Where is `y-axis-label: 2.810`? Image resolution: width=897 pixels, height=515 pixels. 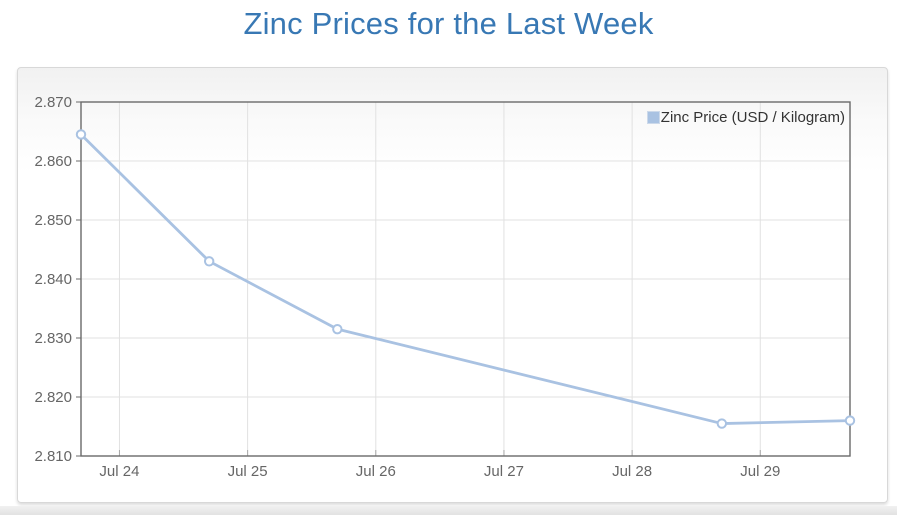
y-axis-label: 2.810 is located at coordinates (53, 456).